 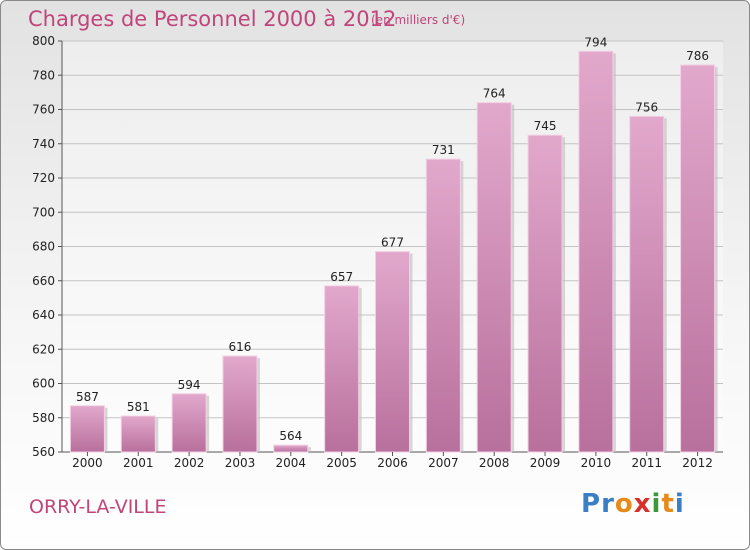 I want to click on chart-subtitle: (en milliers d'€), so click(x=418, y=20).